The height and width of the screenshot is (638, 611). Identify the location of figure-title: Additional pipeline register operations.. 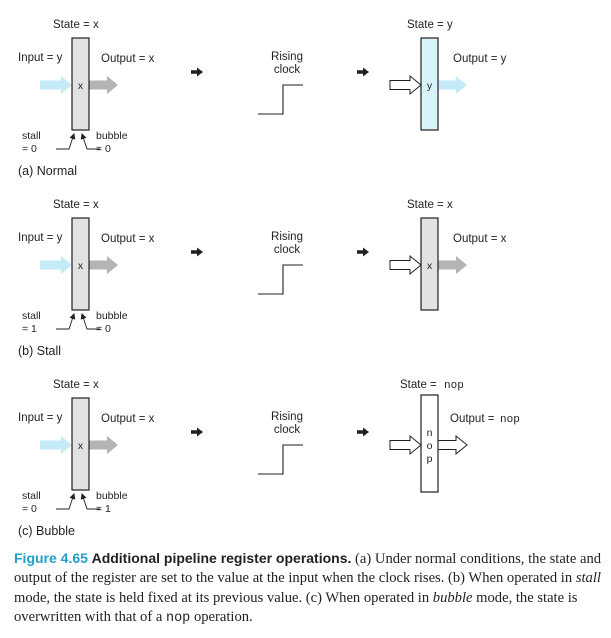
(221, 558).